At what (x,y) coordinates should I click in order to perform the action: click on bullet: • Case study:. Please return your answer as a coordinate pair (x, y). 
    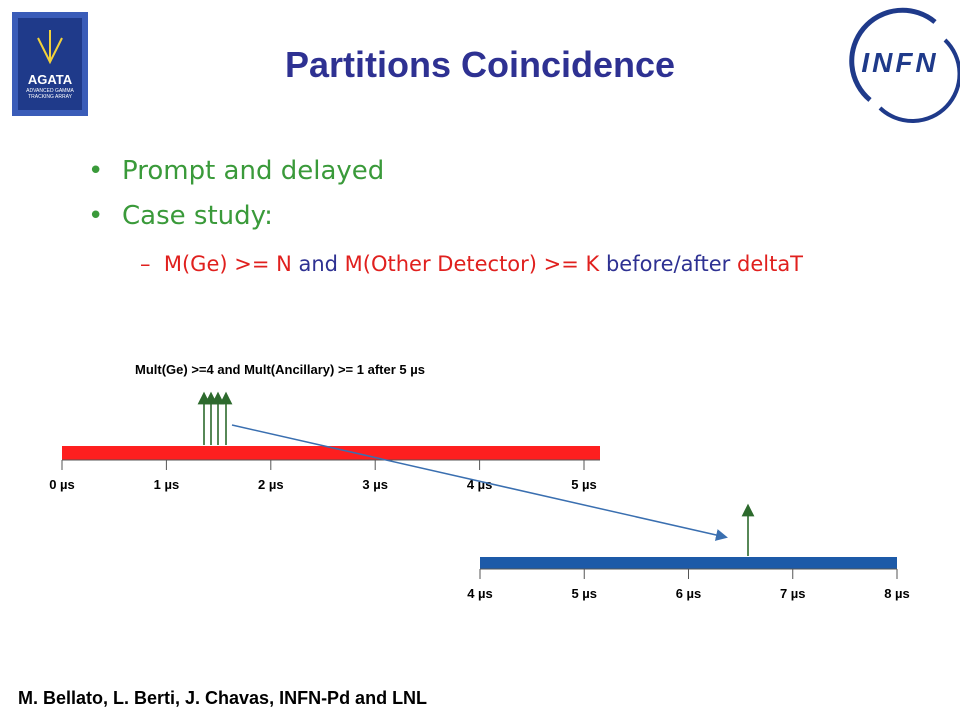
    Looking at the image, I should click on (180, 216).